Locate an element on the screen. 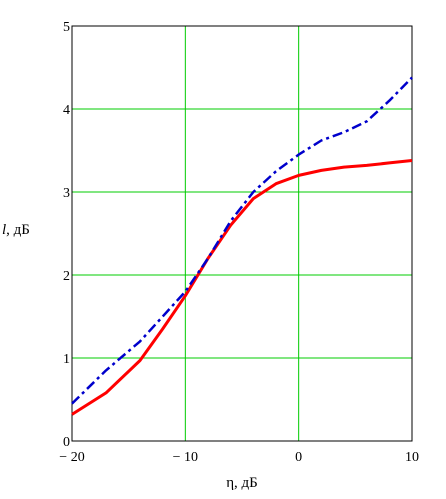 The width and height of the screenshot is (446, 499). x-tick-label: 0 is located at coordinates (298, 457).